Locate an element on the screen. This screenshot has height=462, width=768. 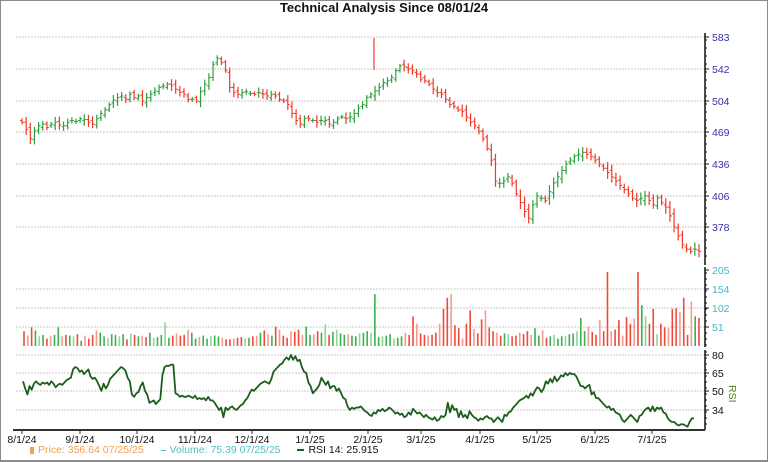
legend-price-label: Price: 356.64 07/25/25 is located at coordinates (91, 450).